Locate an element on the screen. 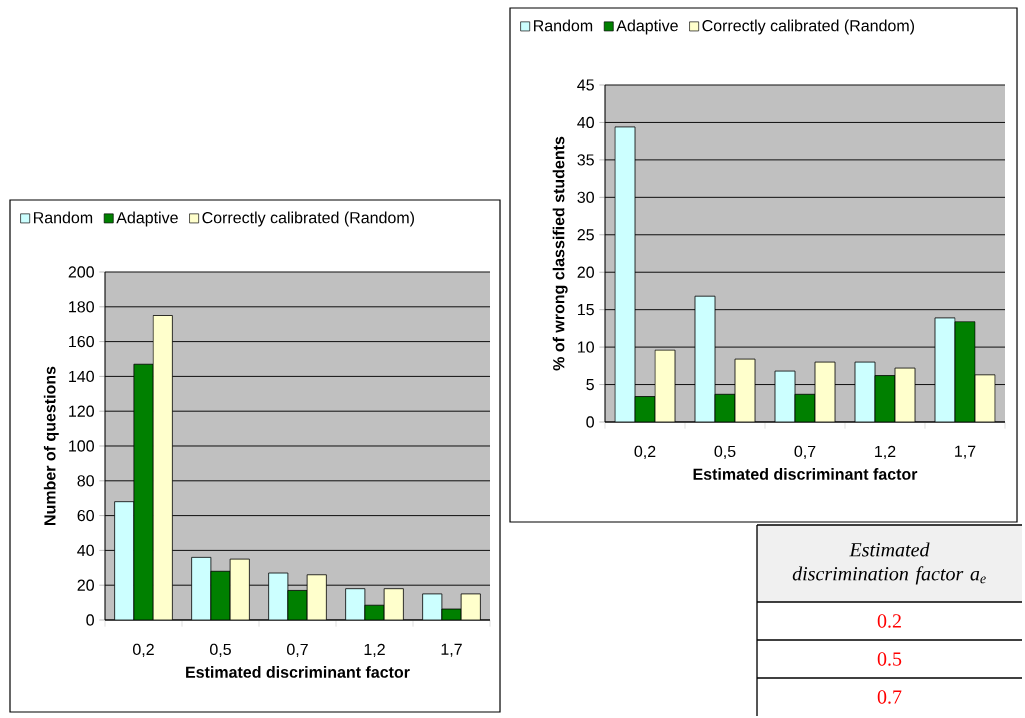 The height and width of the screenshot is (718, 1025). y-axis-title: % of wrong classified students is located at coordinates (560, 253).